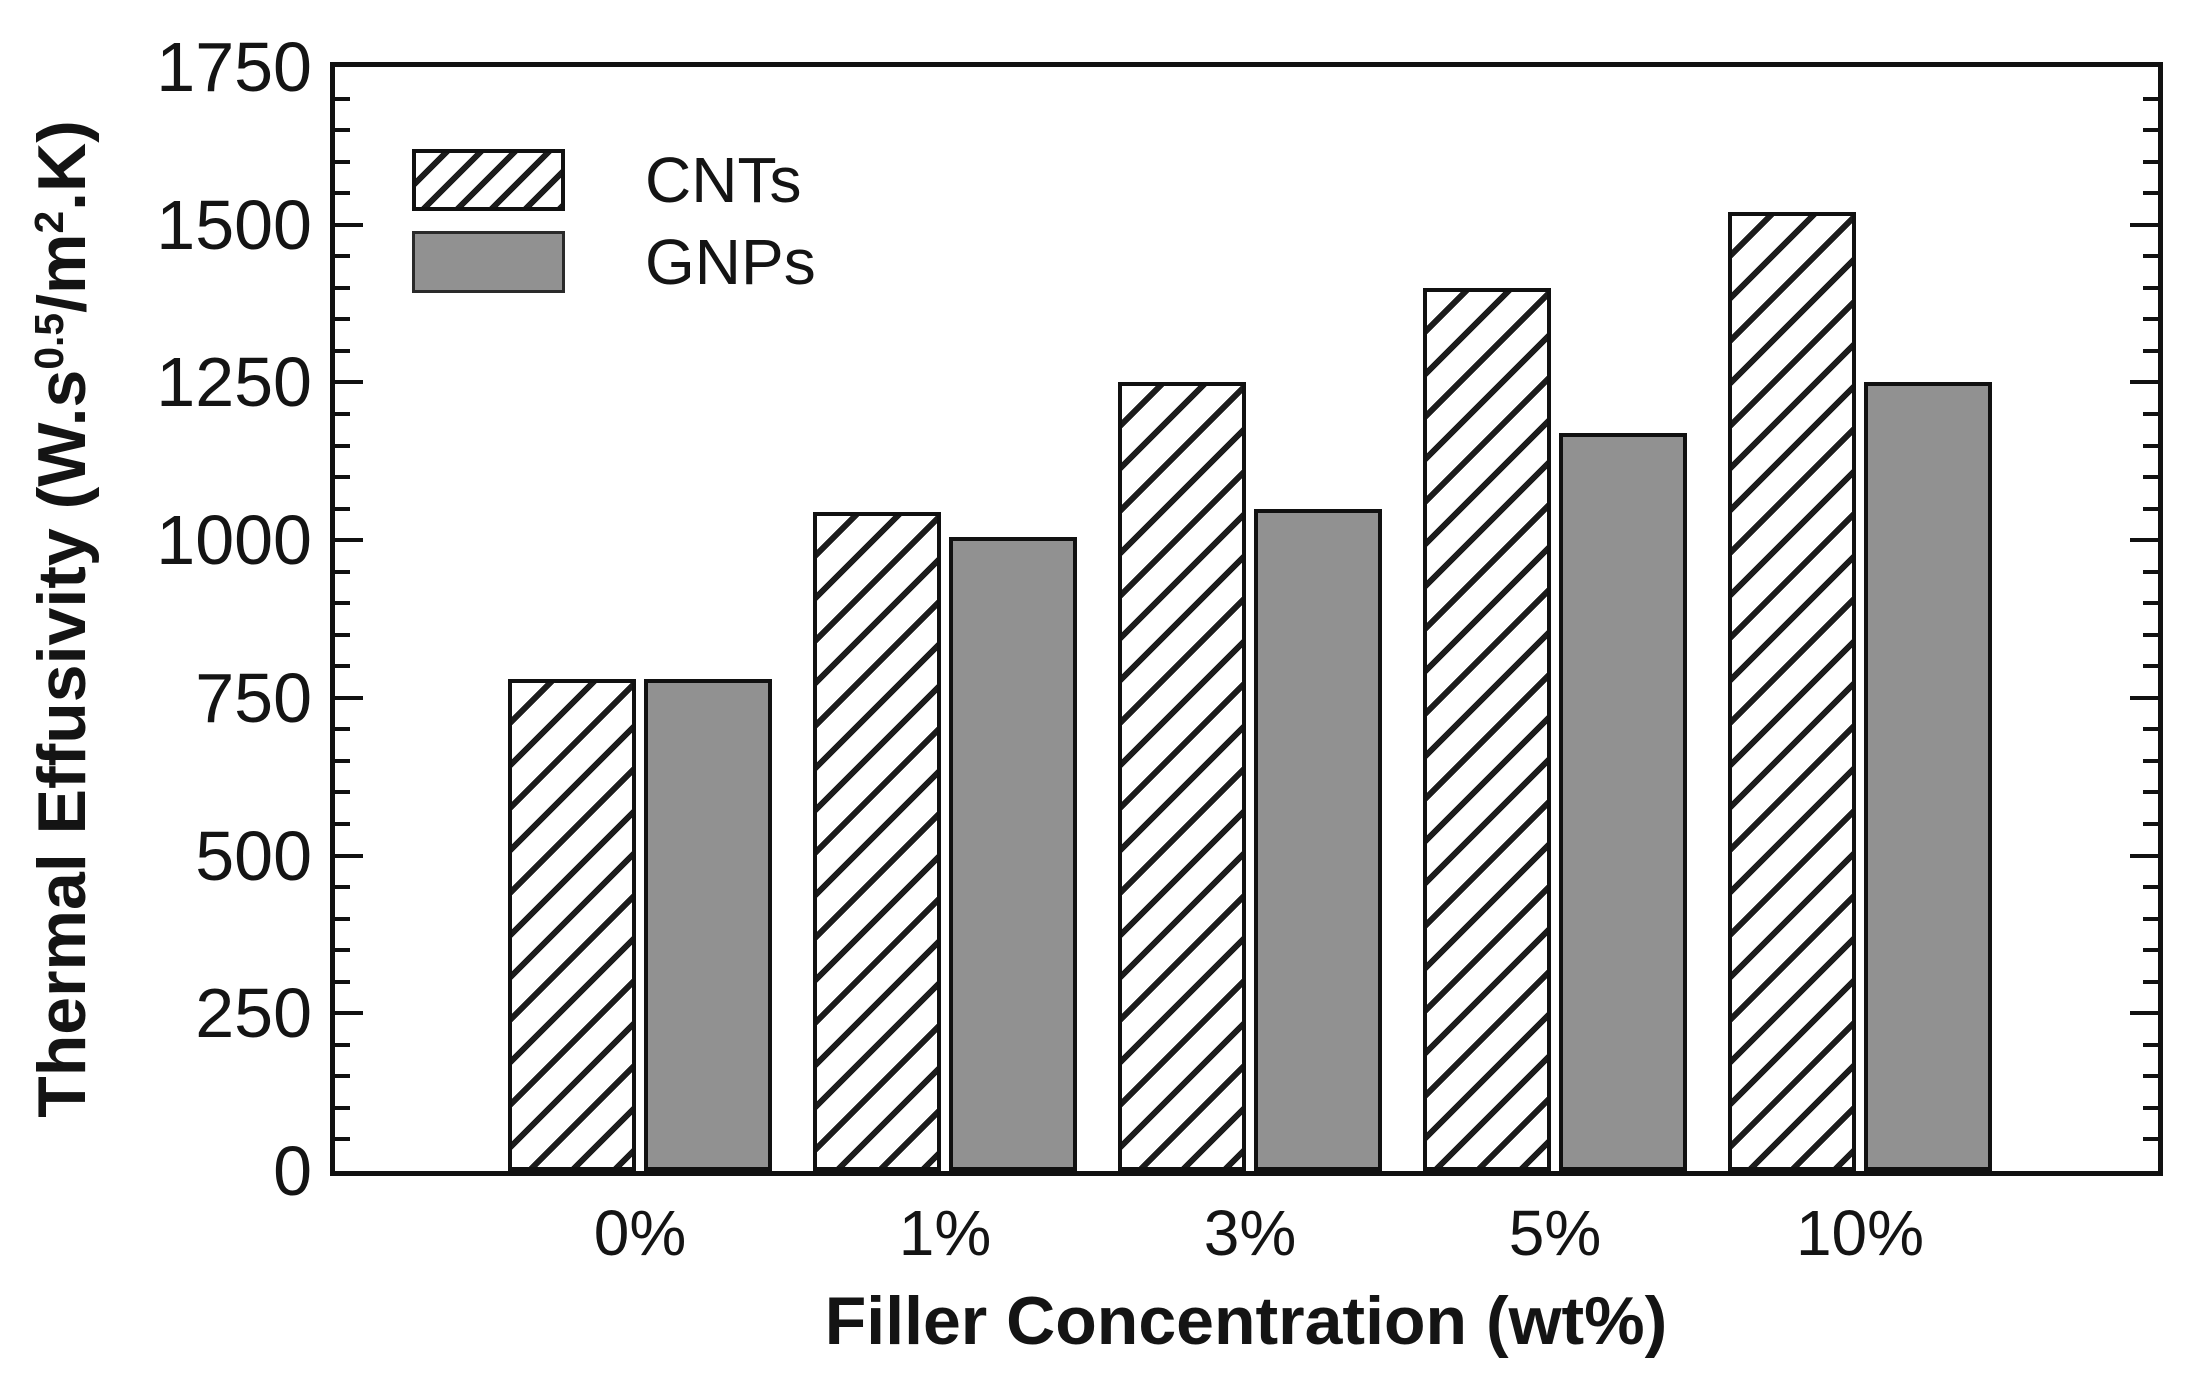 This screenshot has height=1377, width=2199. I want to click on bar-gnps-0%, so click(708, 924).